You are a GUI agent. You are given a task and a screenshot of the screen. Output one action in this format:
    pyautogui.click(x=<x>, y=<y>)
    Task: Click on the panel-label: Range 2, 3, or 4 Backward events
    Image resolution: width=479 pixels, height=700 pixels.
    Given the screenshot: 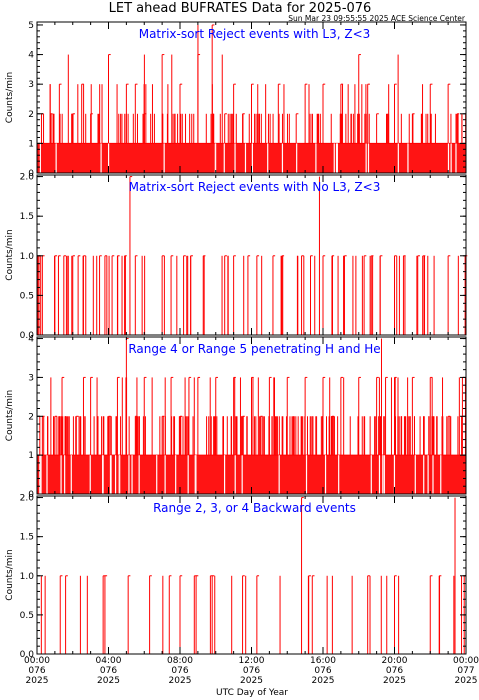 What is the action you would take?
    pyautogui.click(x=254, y=508)
    